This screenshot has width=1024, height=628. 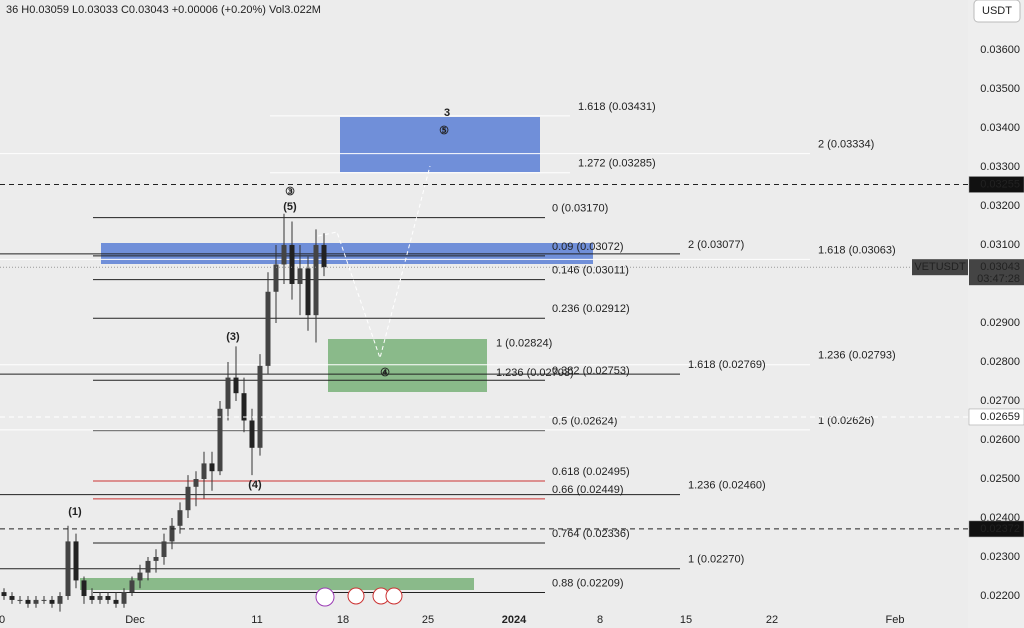 I want to click on wave-label: (3), so click(x=233, y=337).